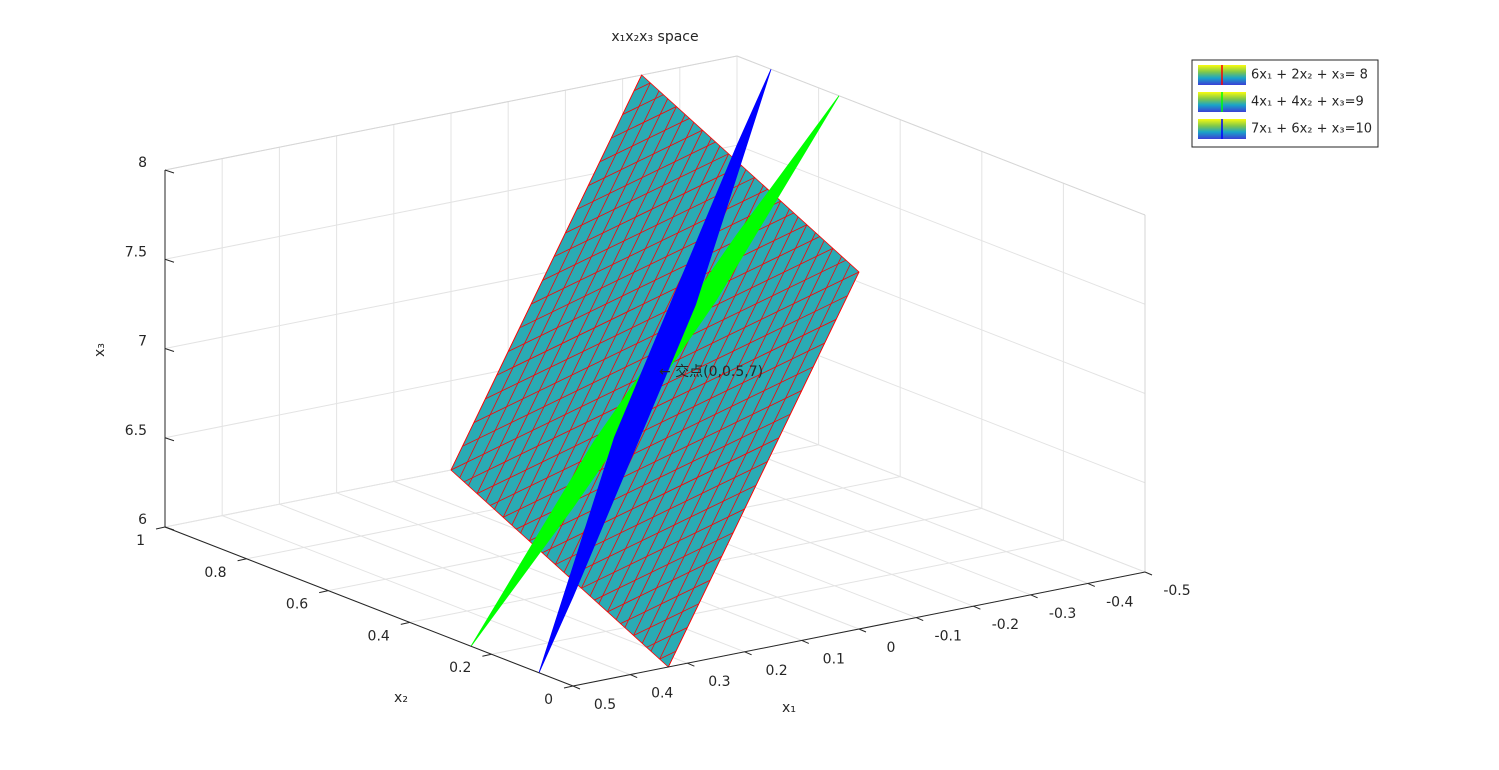 Image resolution: width=1499 pixels, height=770 pixels. What do you see at coordinates (789, 708) in the screenshot?
I see `x-axis-label: x₁` at bounding box center [789, 708].